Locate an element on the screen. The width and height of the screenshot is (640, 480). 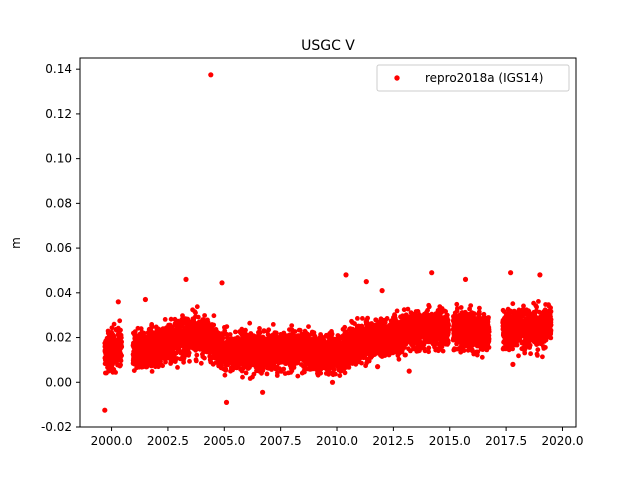
chart-title: USGC V is located at coordinates (328, 46).